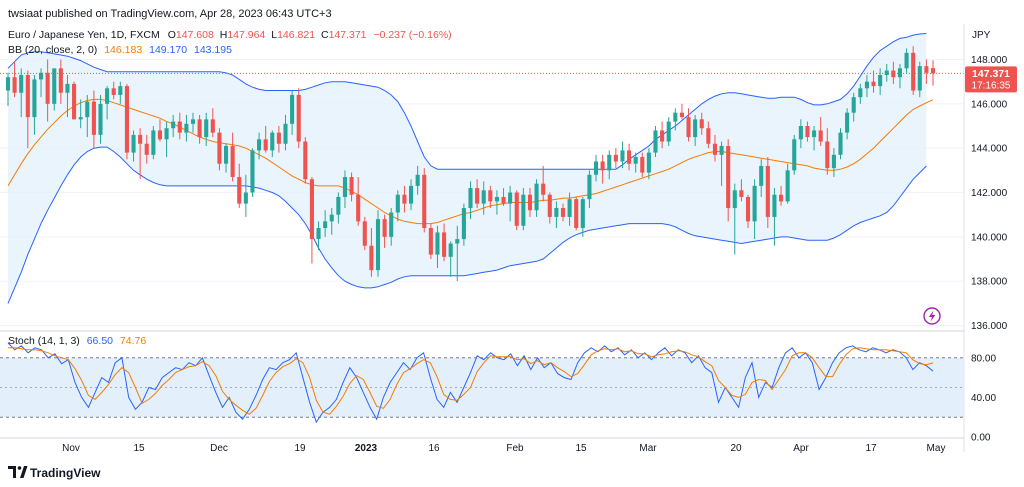 The image size is (1024, 487). I want to click on legend-stoch-label: Stoch (14, 1, 3), so click(44, 341).